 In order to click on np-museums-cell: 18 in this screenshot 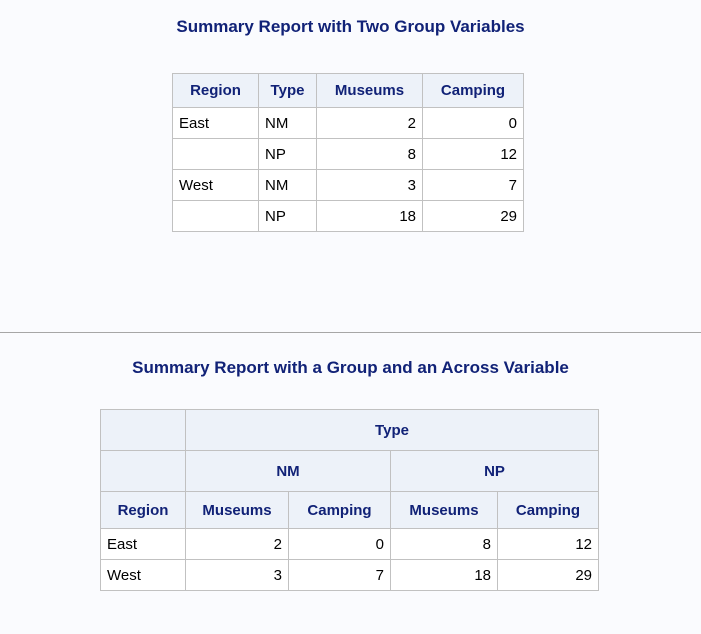, I will do `click(444, 575)`.